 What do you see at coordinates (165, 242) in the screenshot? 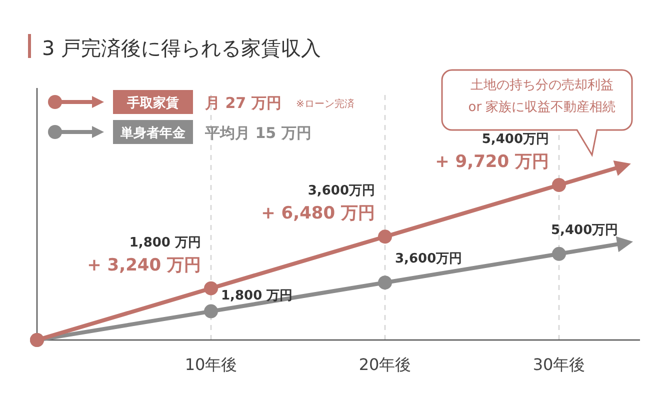
I see `annotation: 1,800 万円` at bounding box center [165, 242].